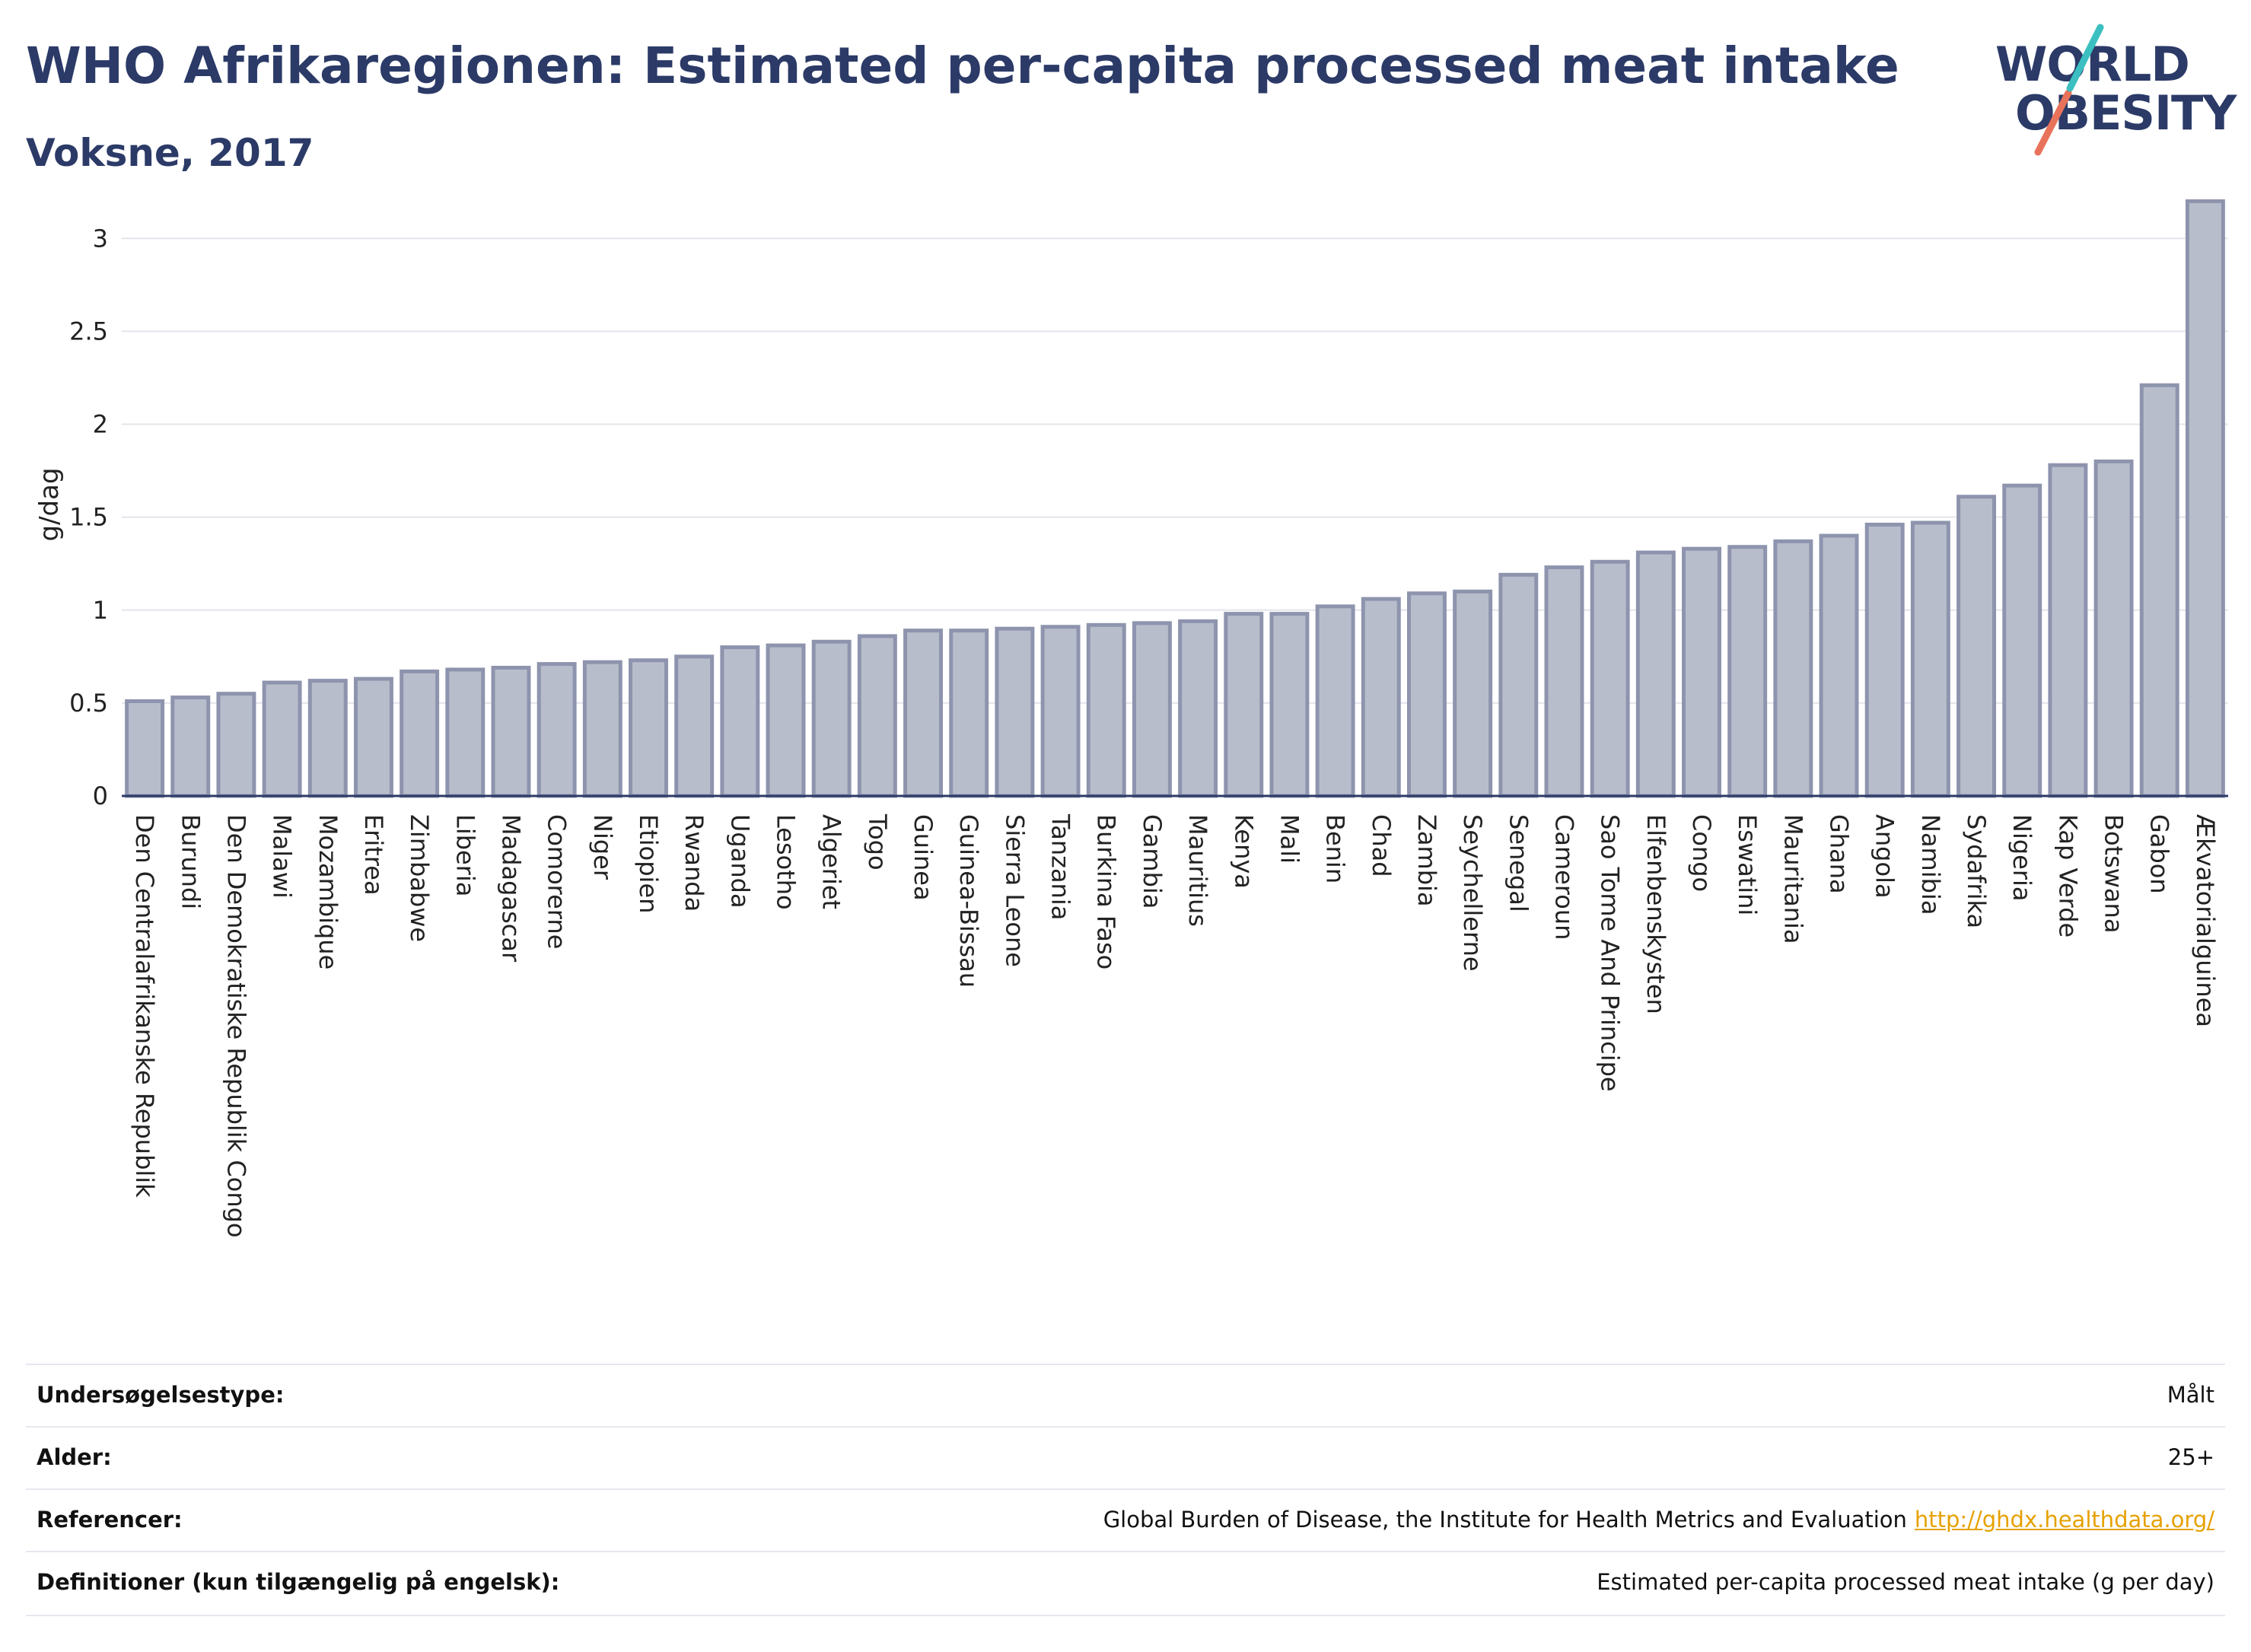  What do you see at coordinates (1243, 851) in the screenshot?
I see `x-tick-label: Kenya` at bounding box center [1243, 851].